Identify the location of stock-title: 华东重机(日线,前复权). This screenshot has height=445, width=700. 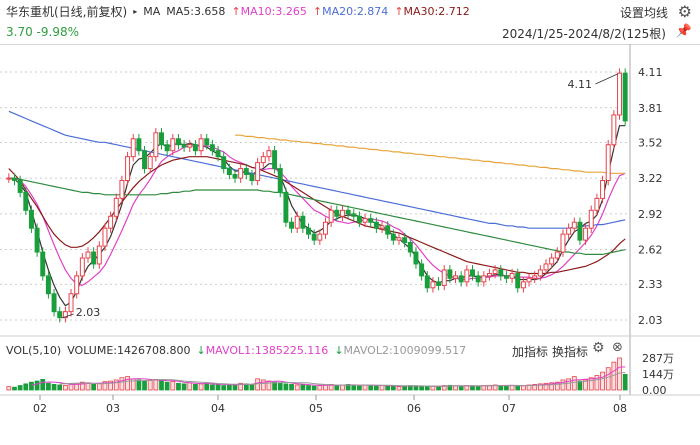
(67, 11).